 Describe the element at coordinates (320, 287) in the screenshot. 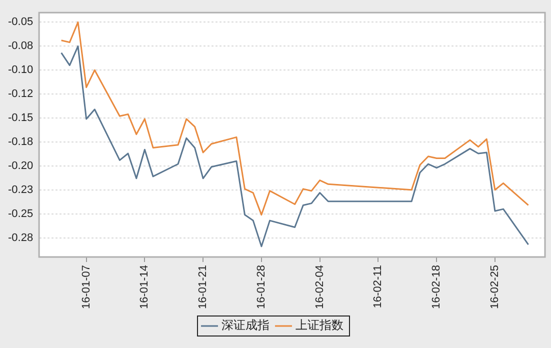

I see `x-tick-label: 16-02-04` at that location.